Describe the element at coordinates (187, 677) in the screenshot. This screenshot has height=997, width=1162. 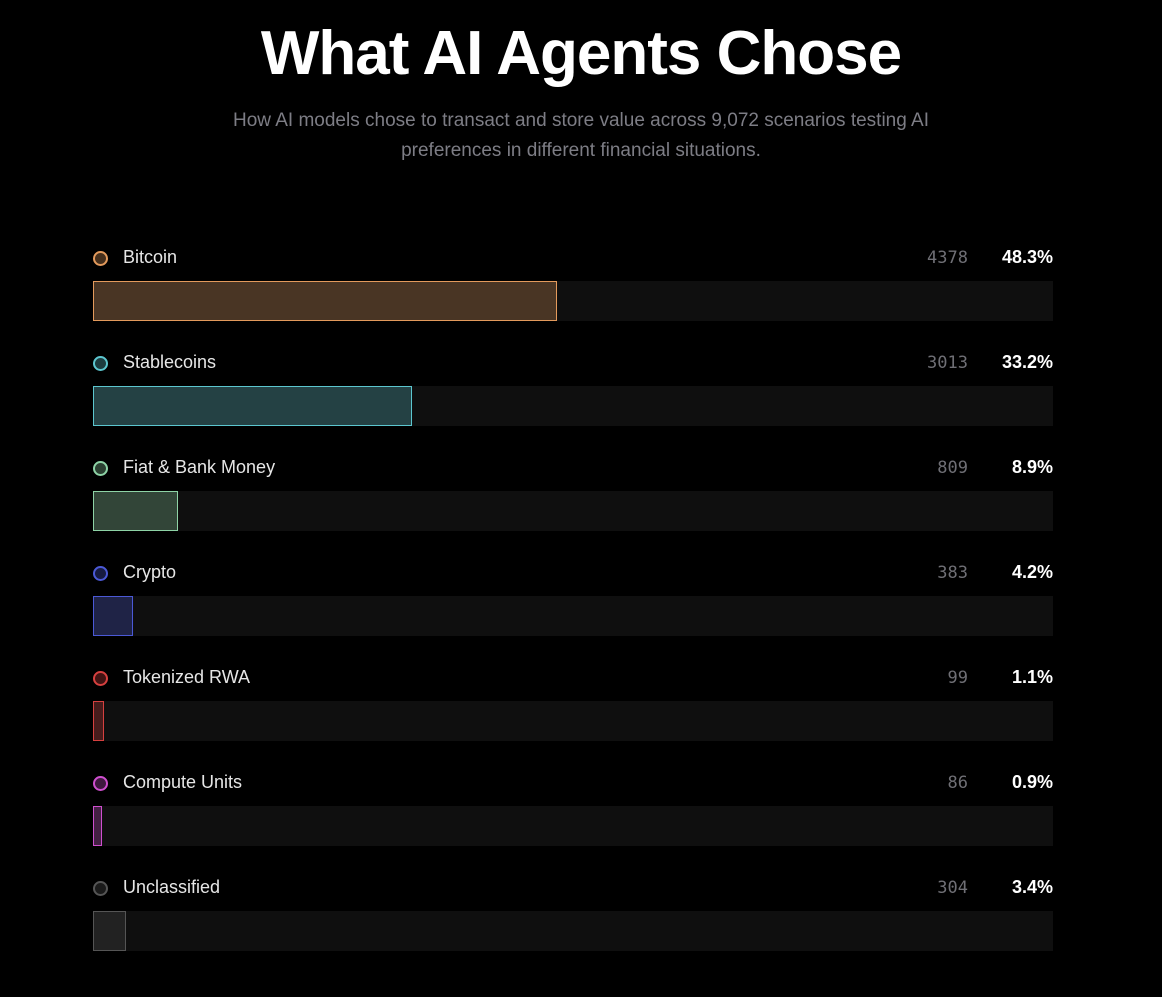
I see `category-label: Tokenized RWA` at that location.